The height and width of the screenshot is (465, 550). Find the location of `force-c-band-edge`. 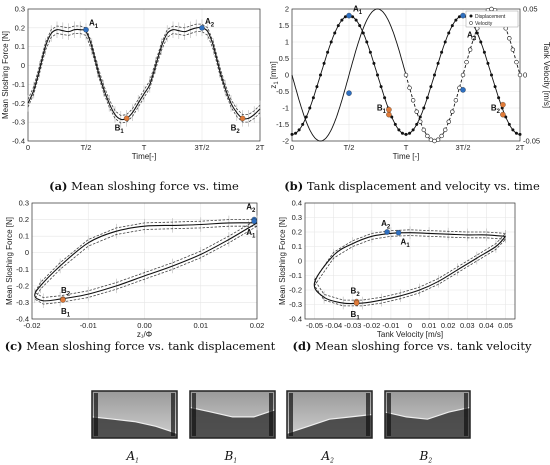

force-c-band-edge is located at coordinates (146, 258).